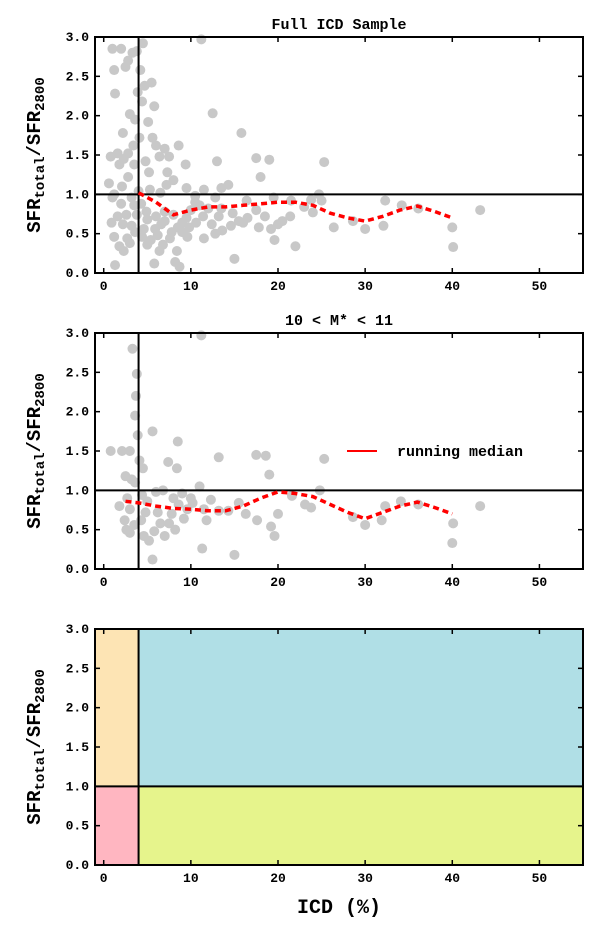  Describe the element at coordinates (78, 786) in the screenshot. I see `y-tick-label: 1.0` at that location.